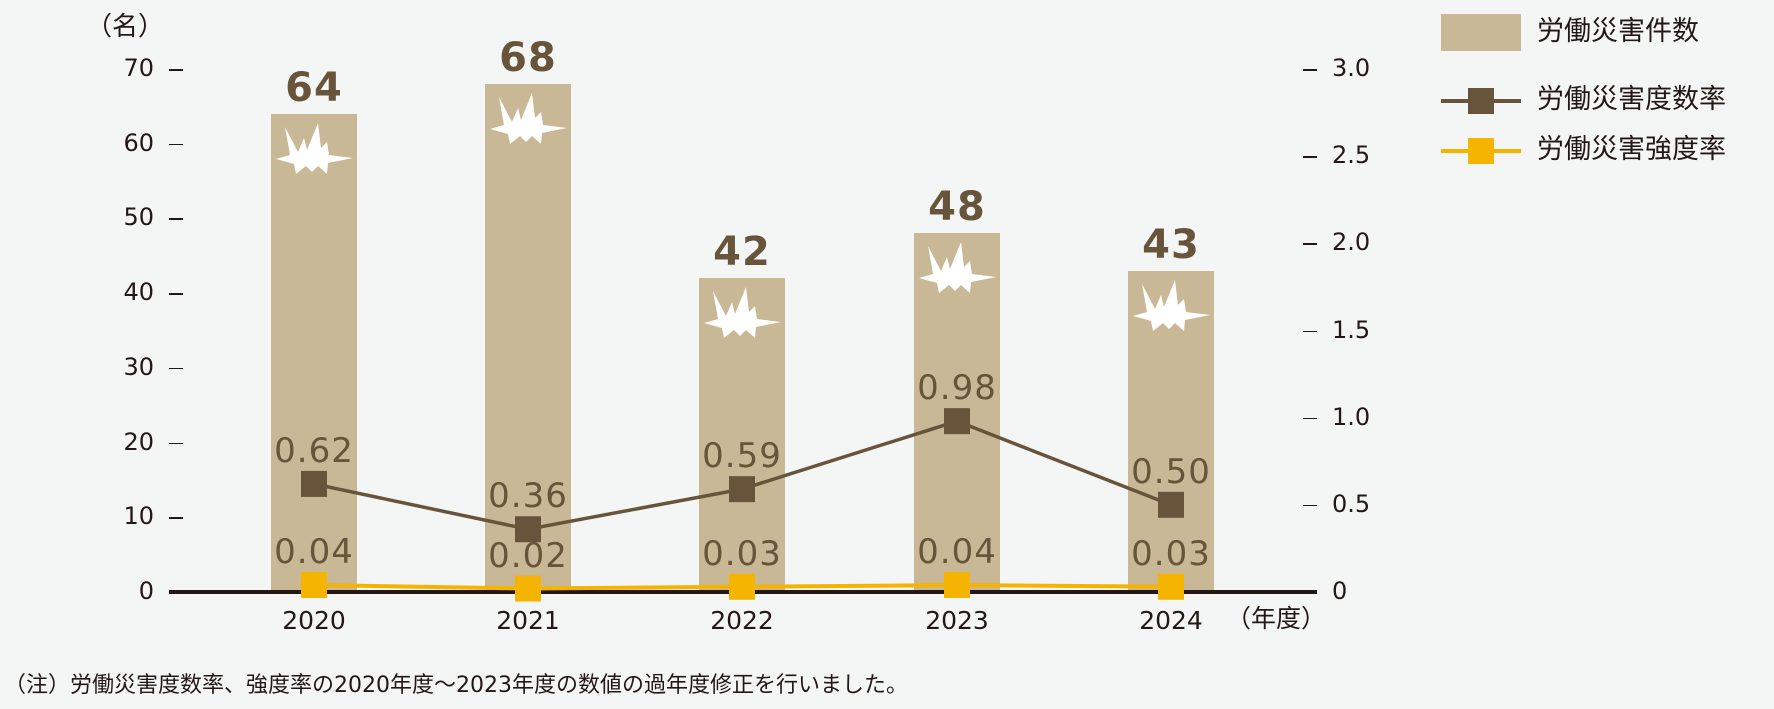 This screenshot has width=1774, height=709. What do you see at coordinates (1351, 155) in the screenshot?
I see `right-tick-label: 2.5` at bounding box center [1351, 155].